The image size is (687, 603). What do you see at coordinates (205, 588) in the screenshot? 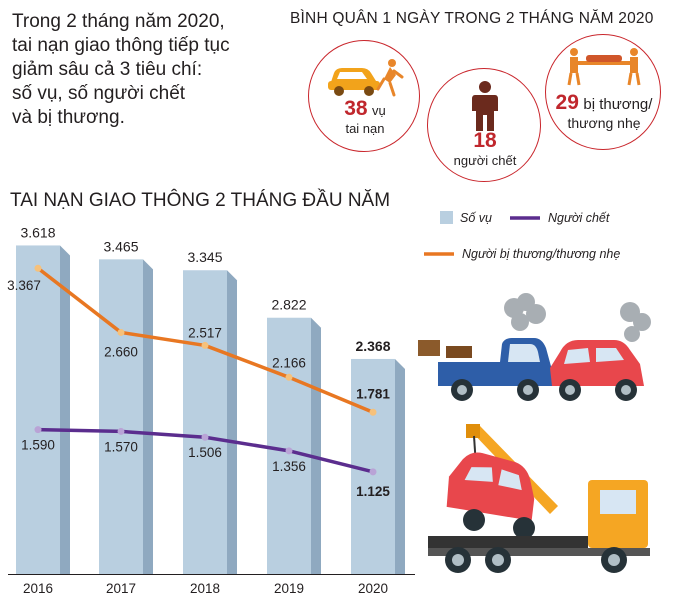
I see `x-tick-label: 2018` at bounding box center [205, 588].